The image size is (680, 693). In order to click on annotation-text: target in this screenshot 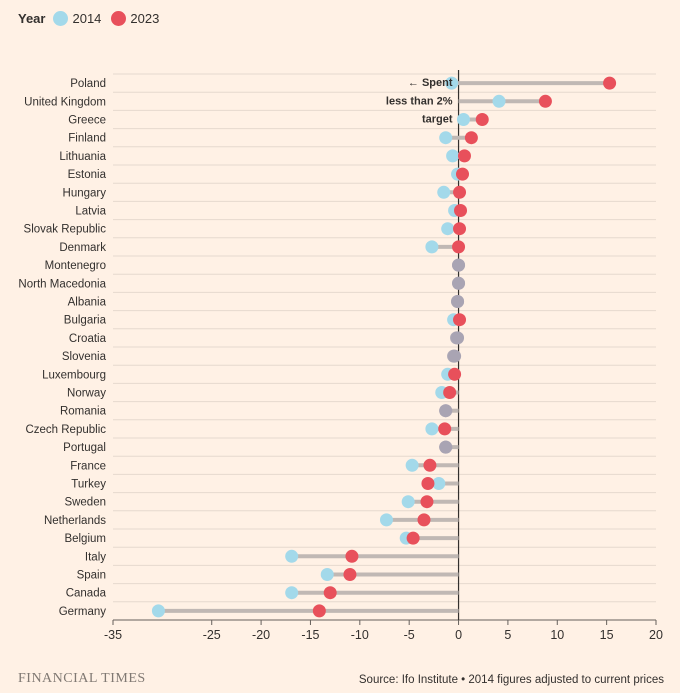, I will do `click(437, 120)`.